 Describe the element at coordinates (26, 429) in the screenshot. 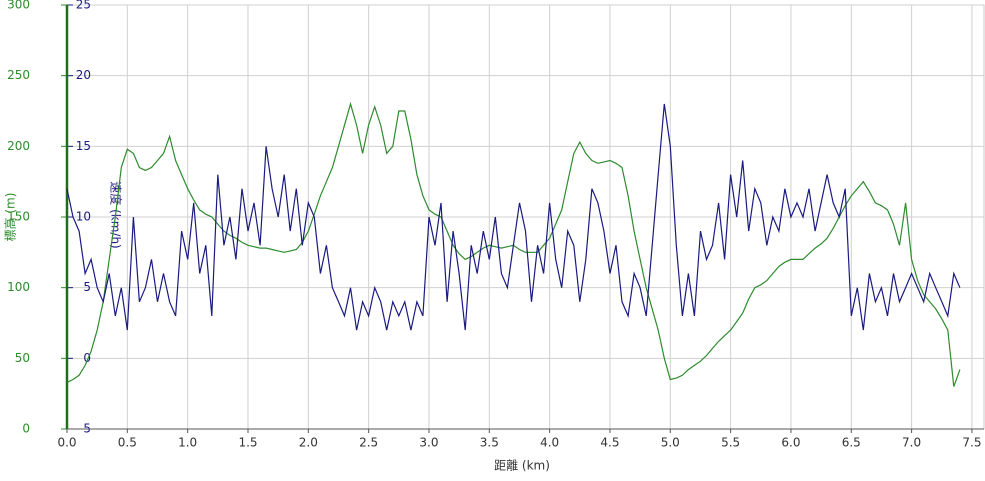

I see `y-tick-label: 0` at that location.